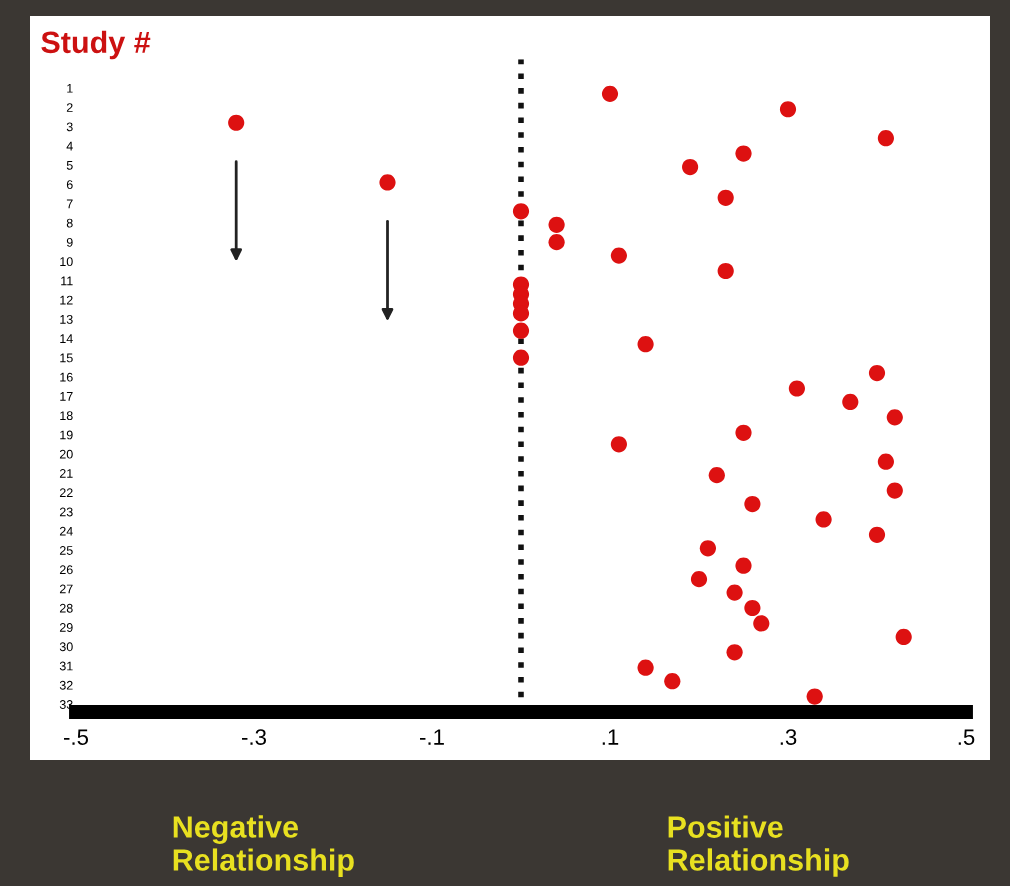  I want to click on text: Positive Relationship, so click(758, 846).